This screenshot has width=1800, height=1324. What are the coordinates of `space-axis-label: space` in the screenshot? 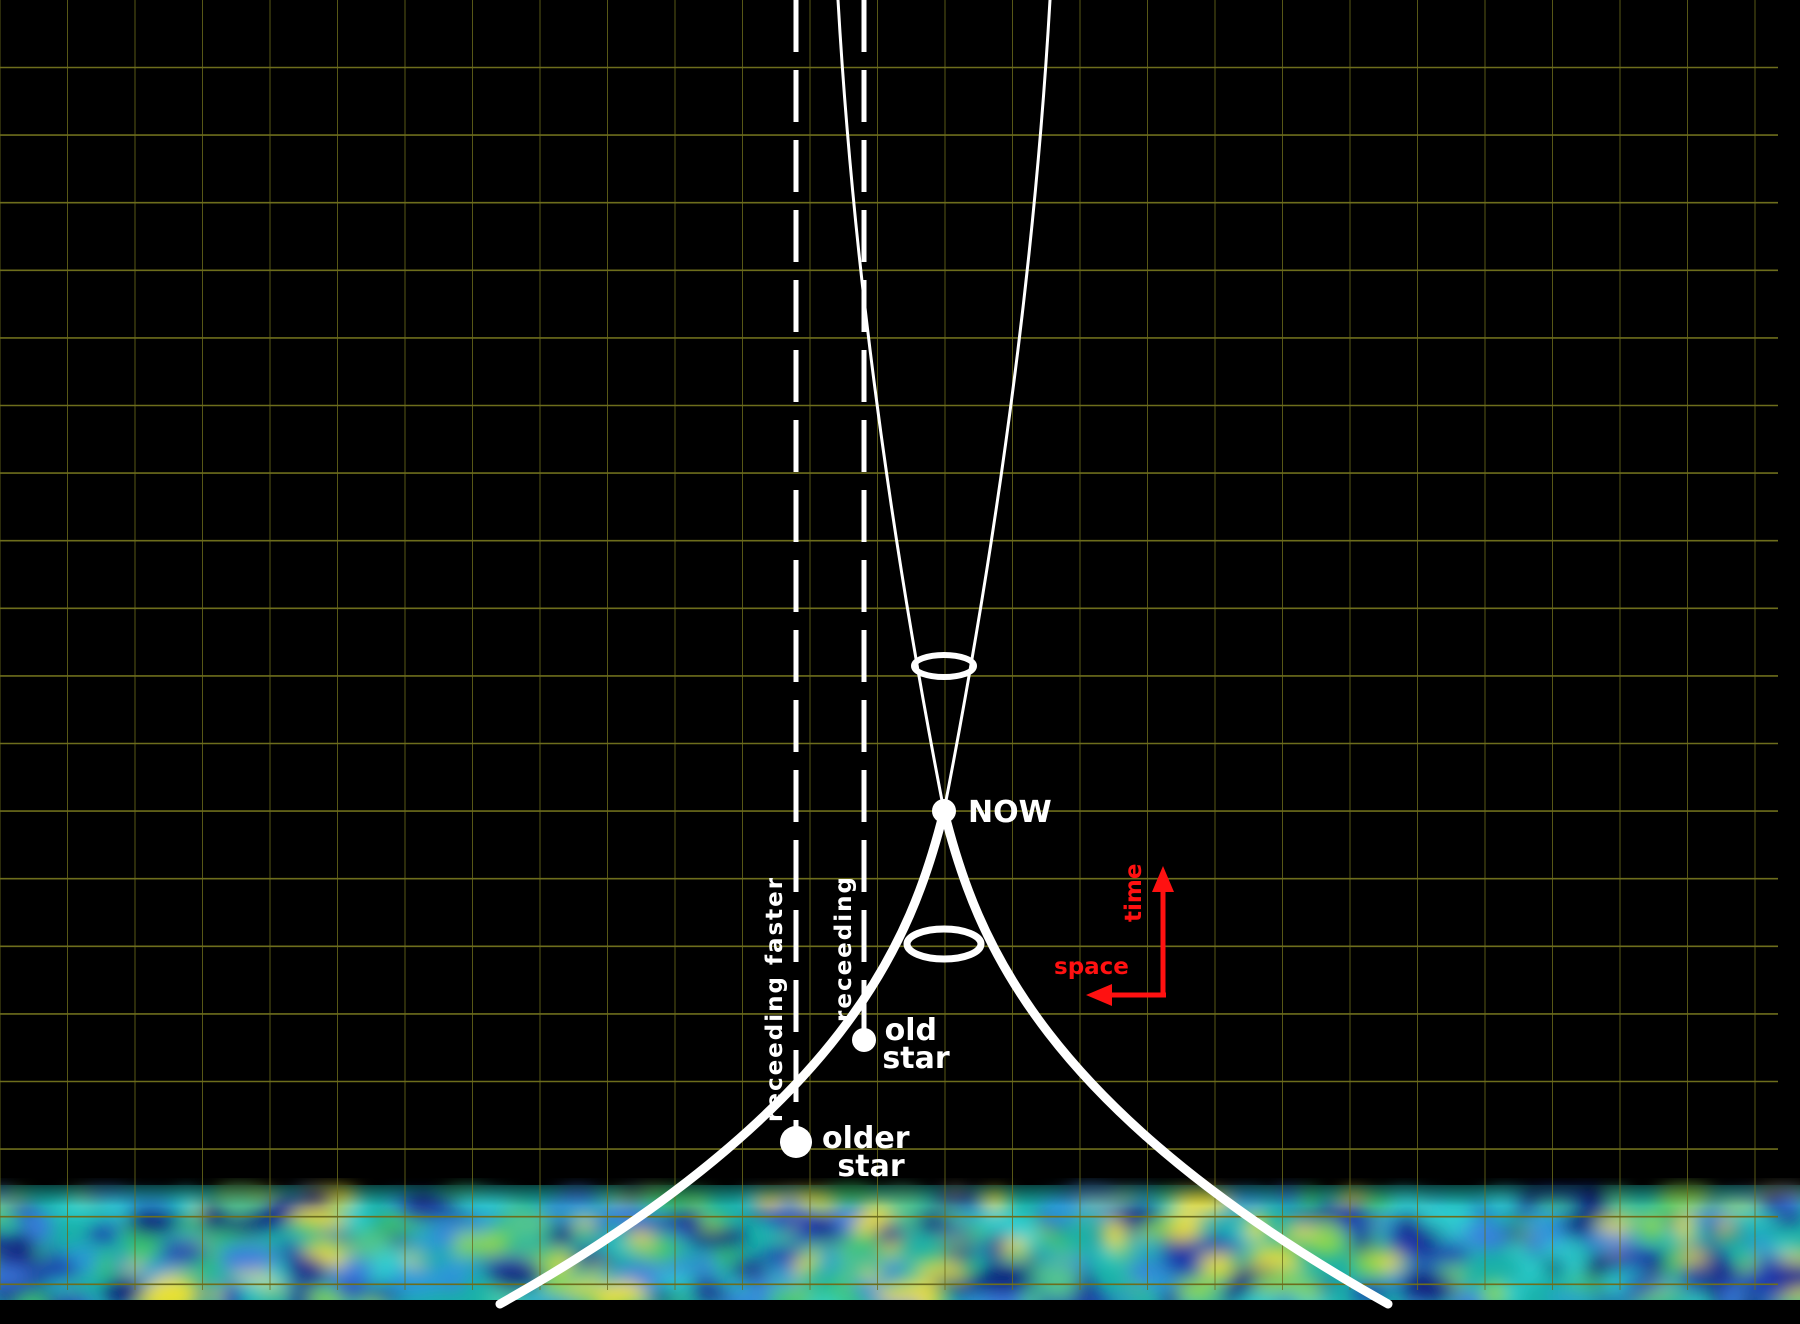 It's located at (1091, 967).